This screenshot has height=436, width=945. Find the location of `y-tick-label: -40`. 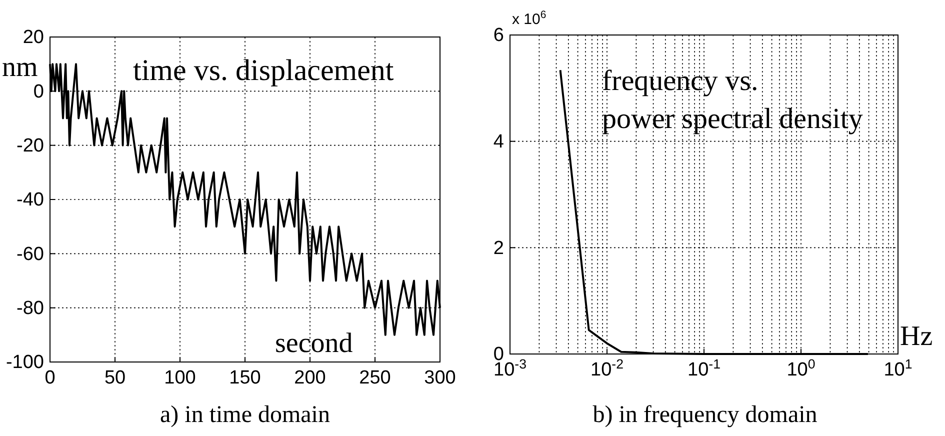

y-tick-label: -40 is located at coordinates (30, 200).